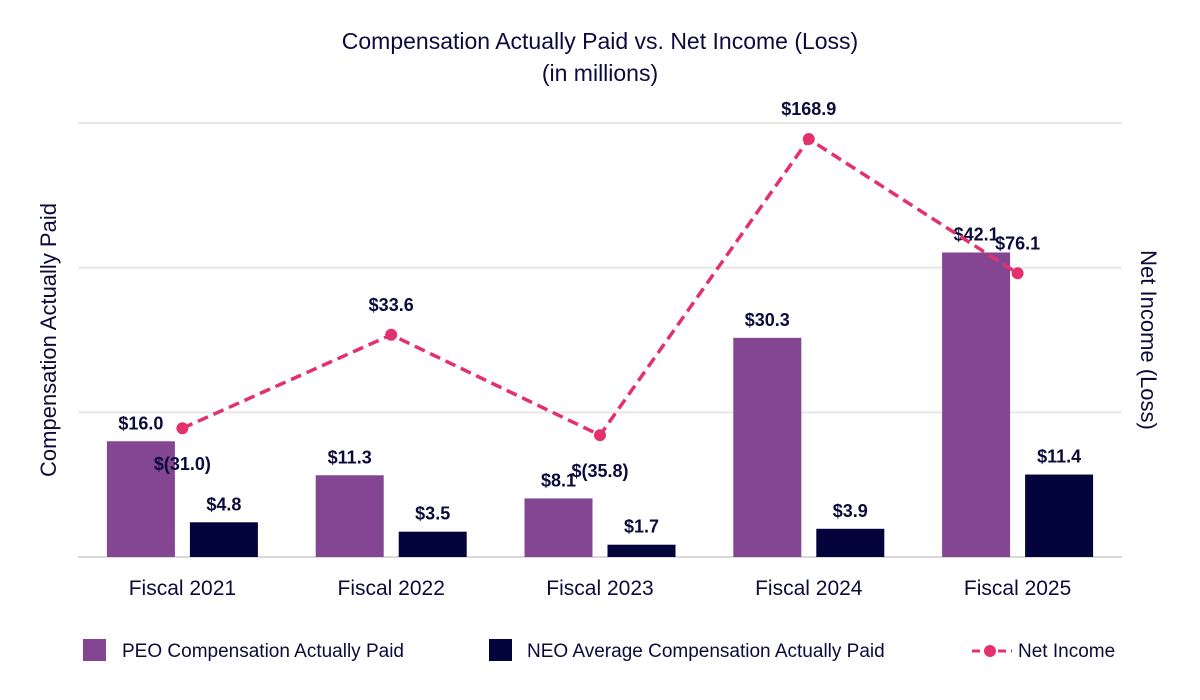  What do you see at coordinates (223, 504) in the screenshot?
I see `data-label-neo: $4.8` at bounding box center [223, 504].